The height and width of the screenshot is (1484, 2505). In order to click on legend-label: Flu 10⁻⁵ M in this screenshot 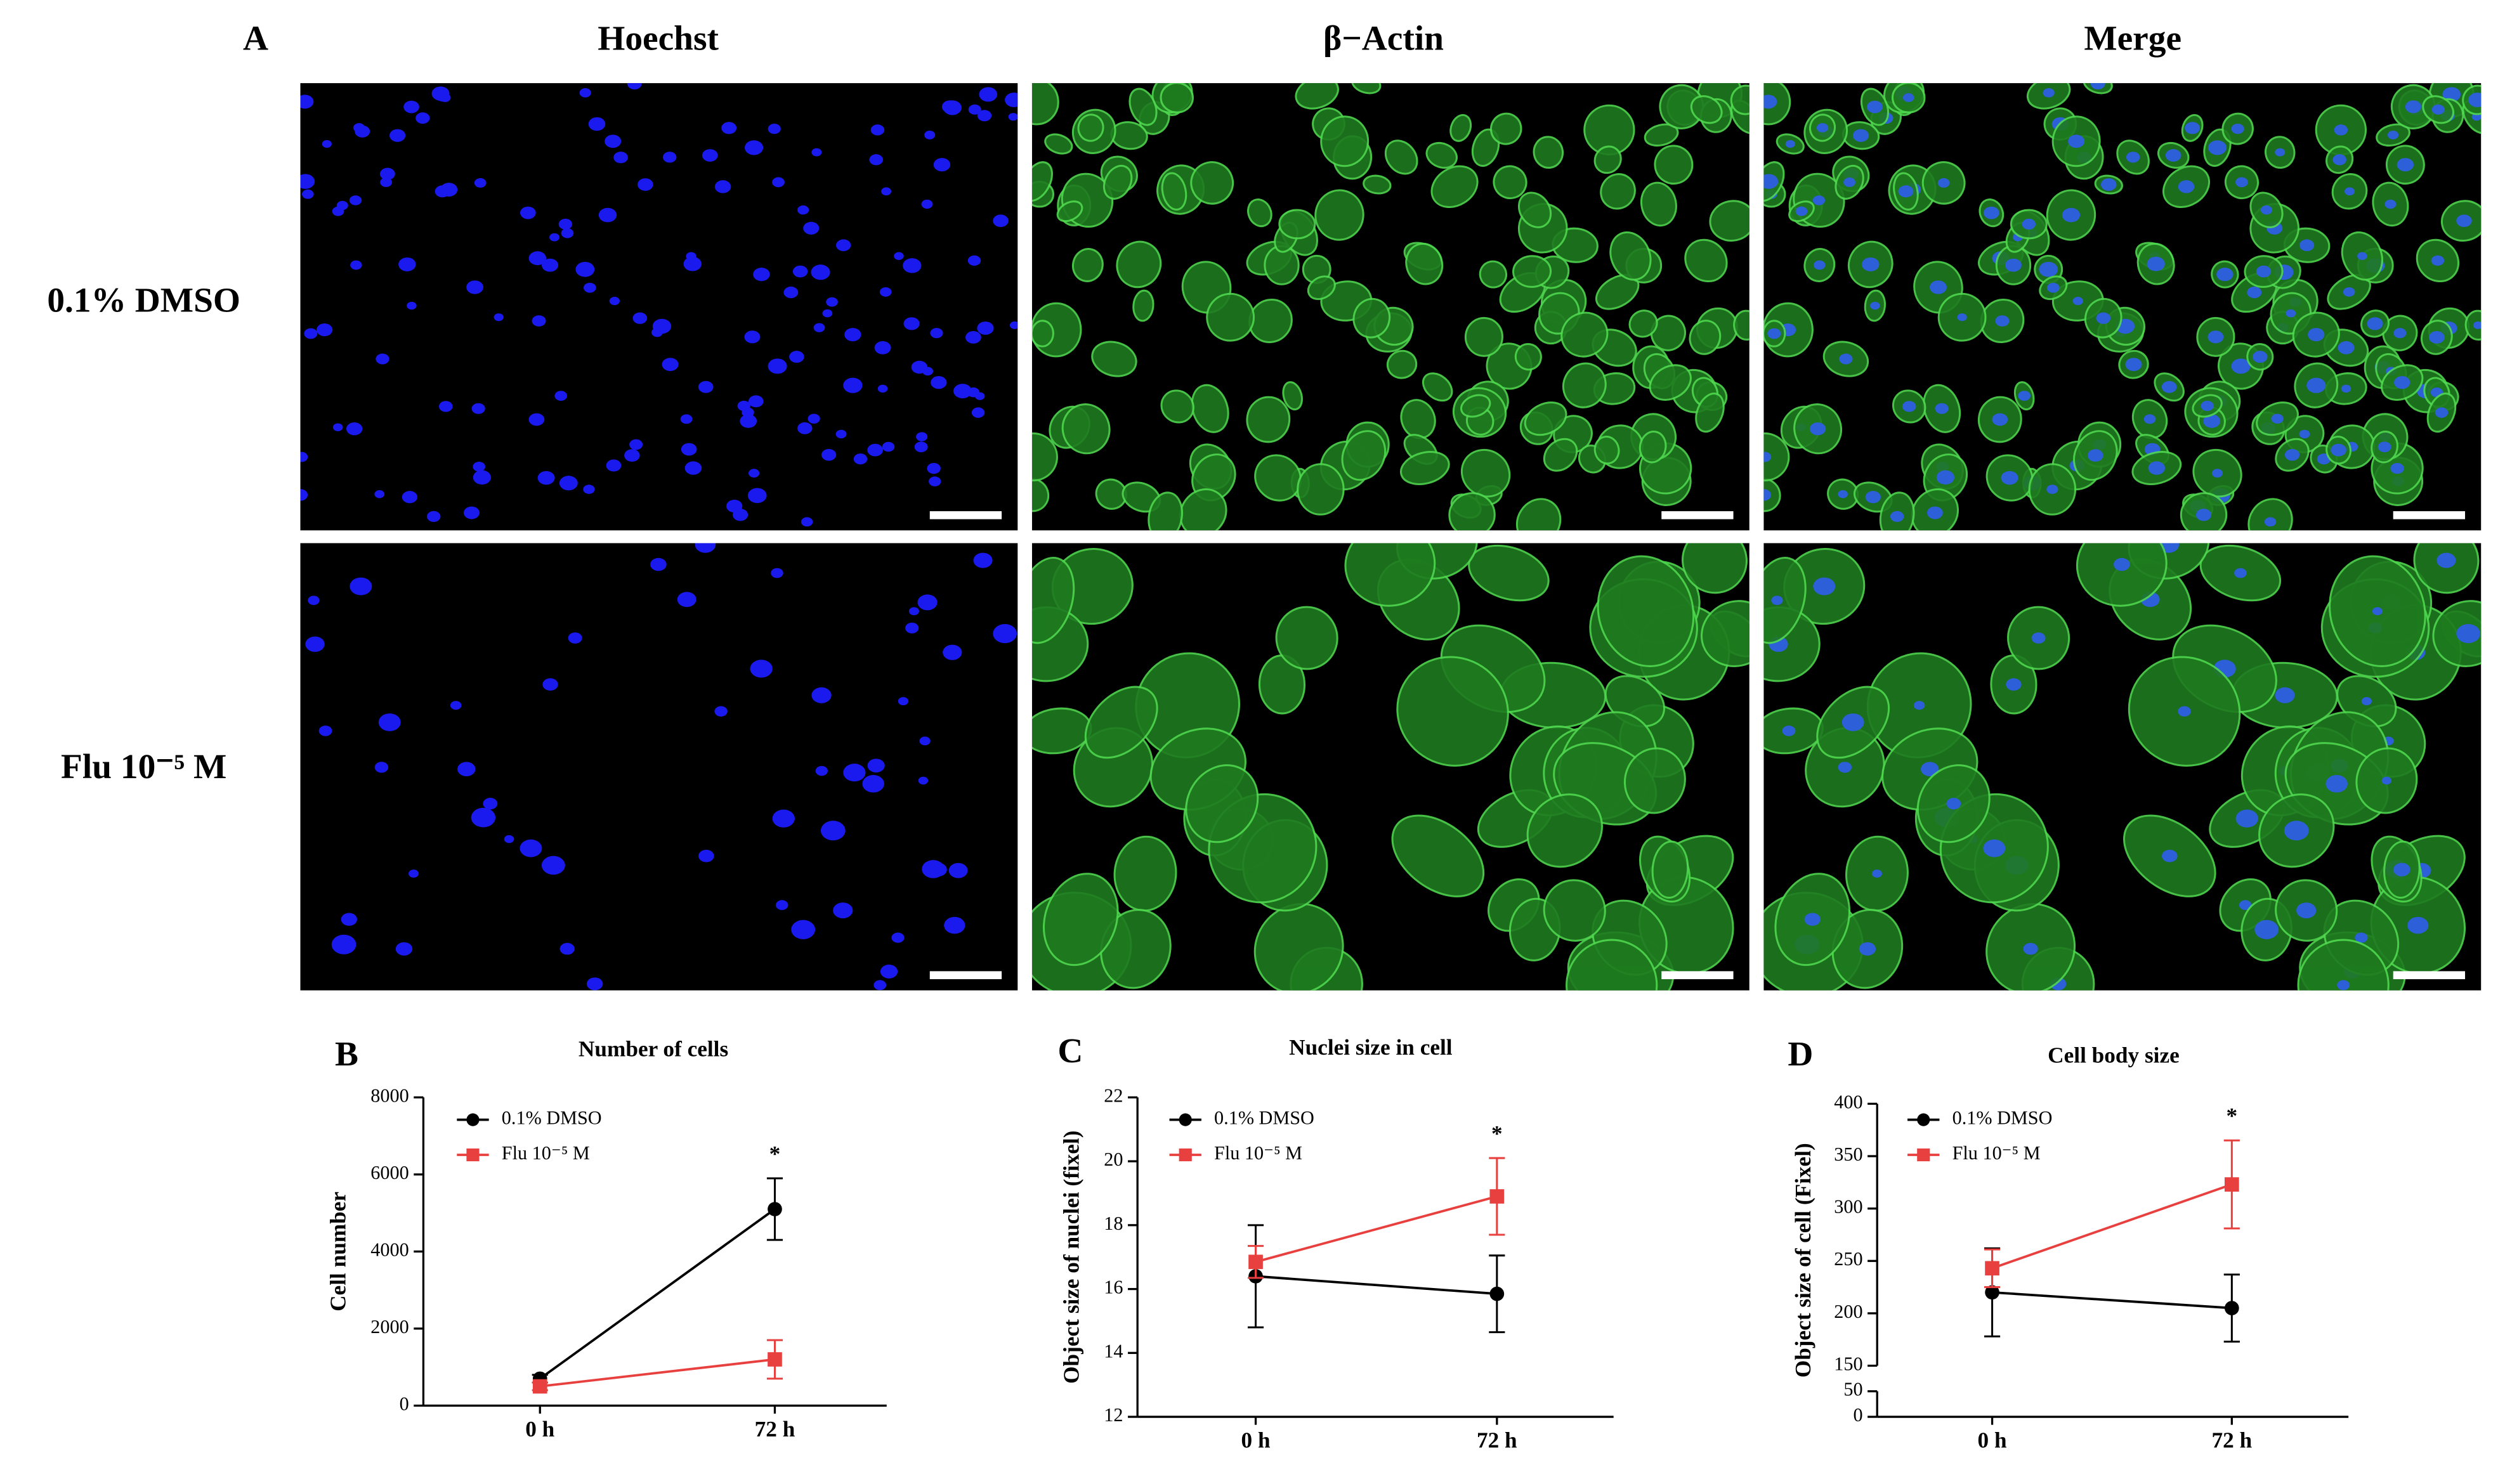, I will do `click(1258, 1153)`.